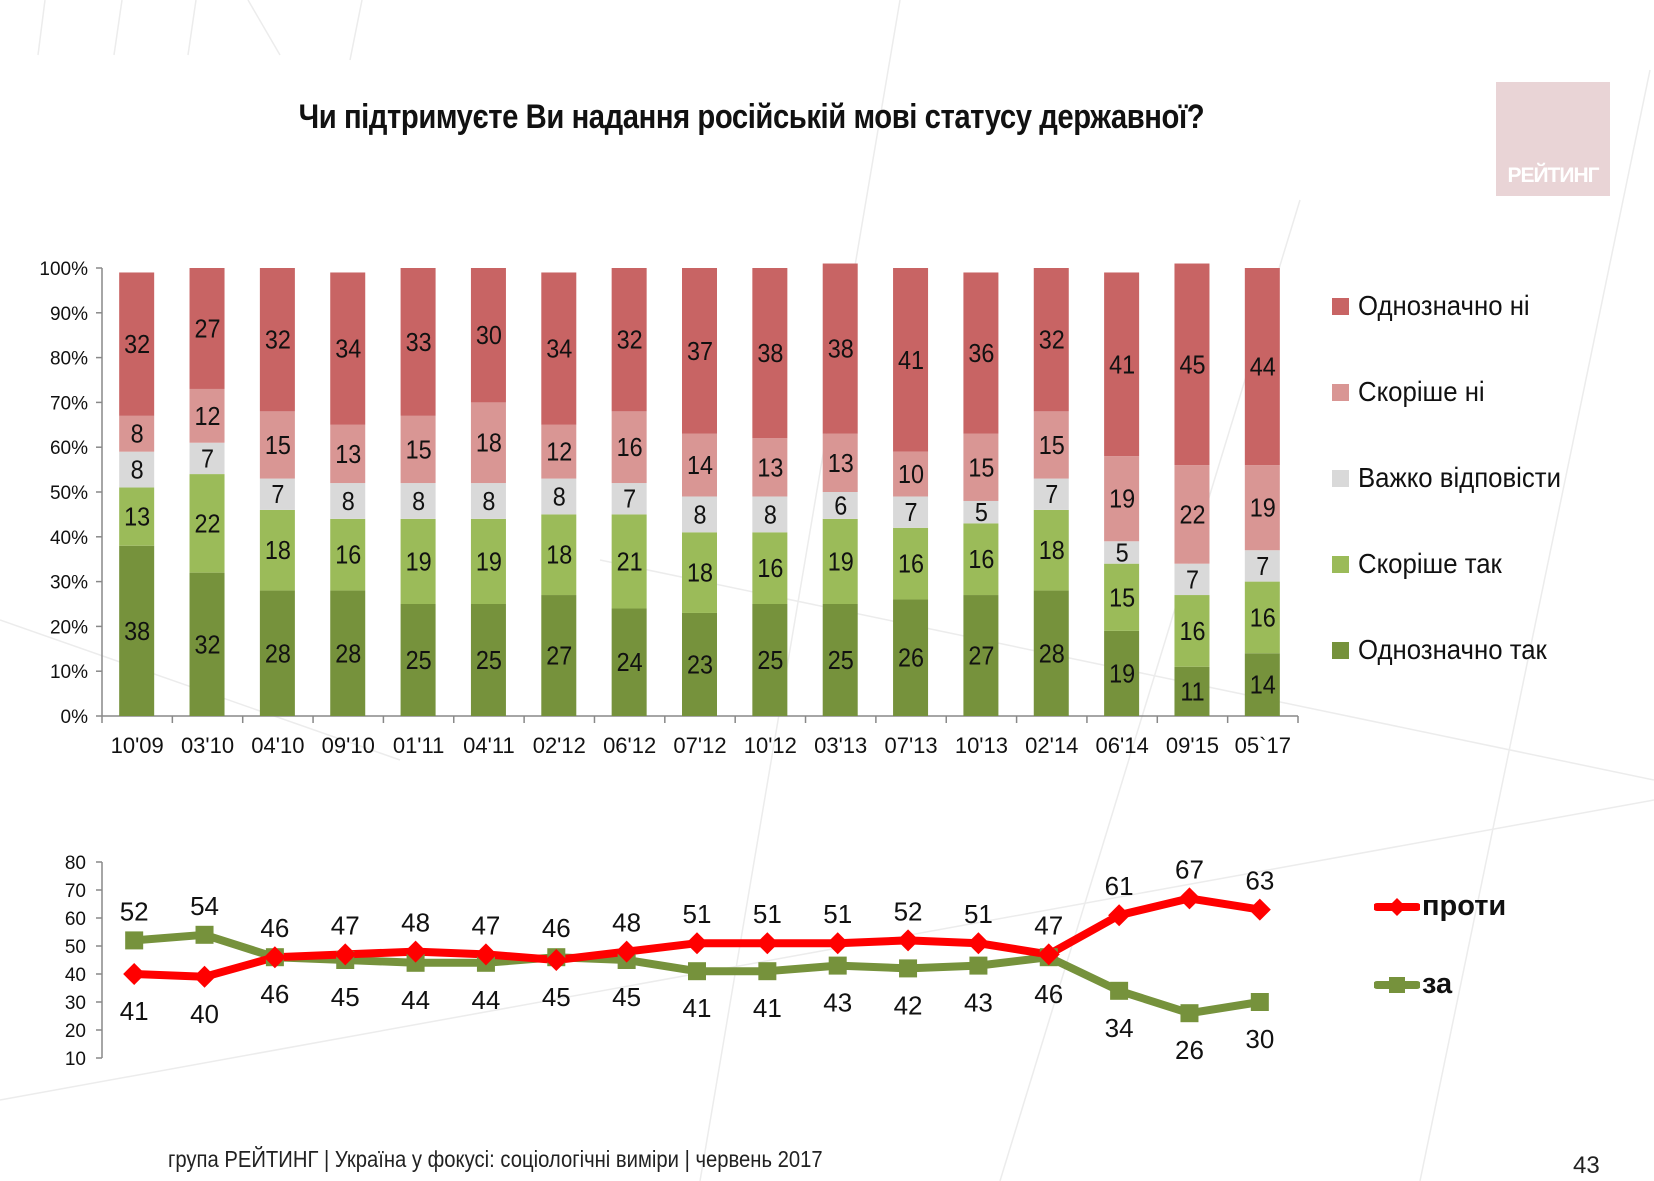 The width and height of the screenshot is (1654, 1181). What do you see at coordinates (204, 906) in the screenshot?
I see `data-label-for: 54` at bounding box center [204, 906].